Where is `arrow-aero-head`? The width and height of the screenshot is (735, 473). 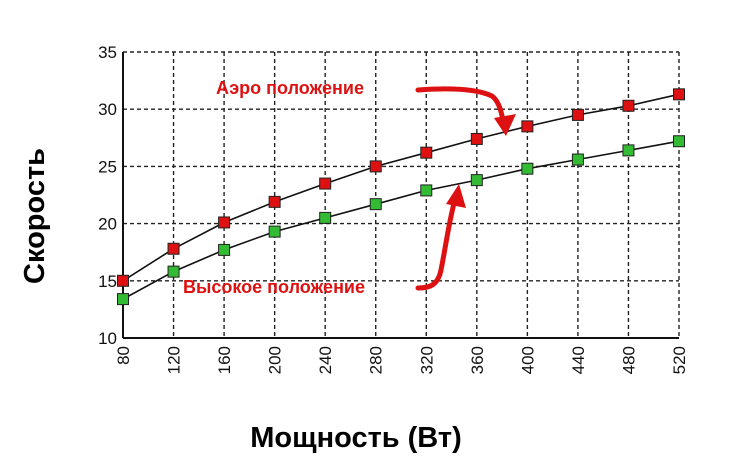
arrow-aero-head is located at coordinates (505, 125).